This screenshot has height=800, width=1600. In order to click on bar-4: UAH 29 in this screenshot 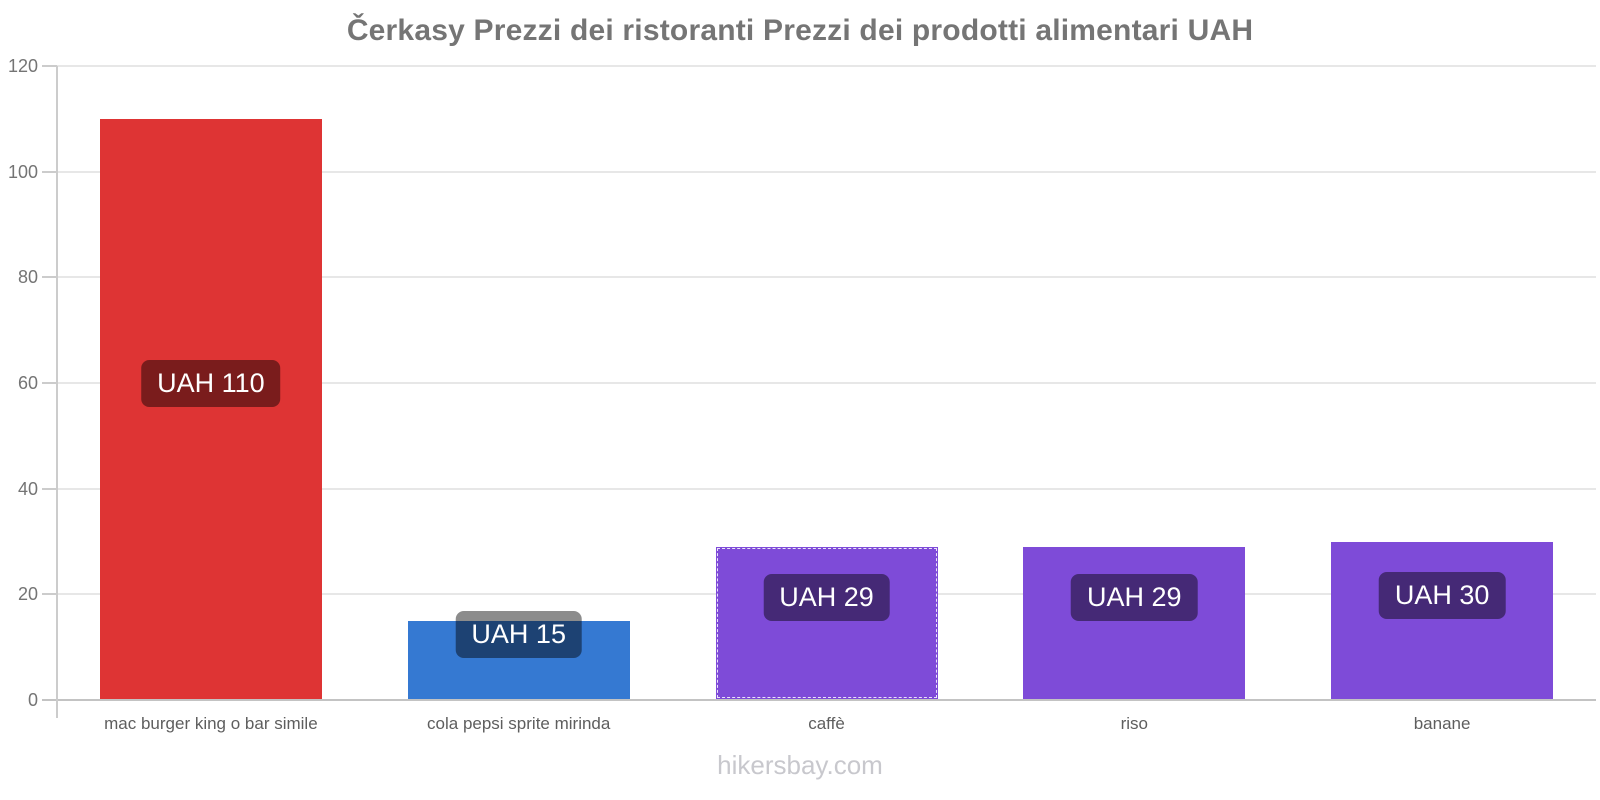, I will do `click(1134, 622)`.